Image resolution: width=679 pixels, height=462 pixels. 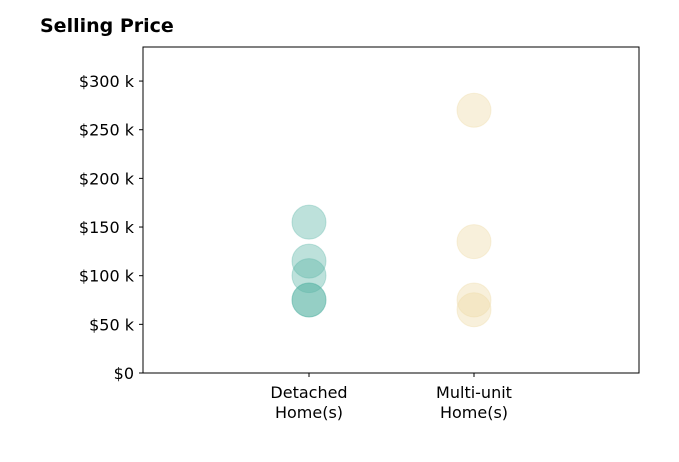 I want to click on chart-title: Selling Price, so click(x=107, y=26).